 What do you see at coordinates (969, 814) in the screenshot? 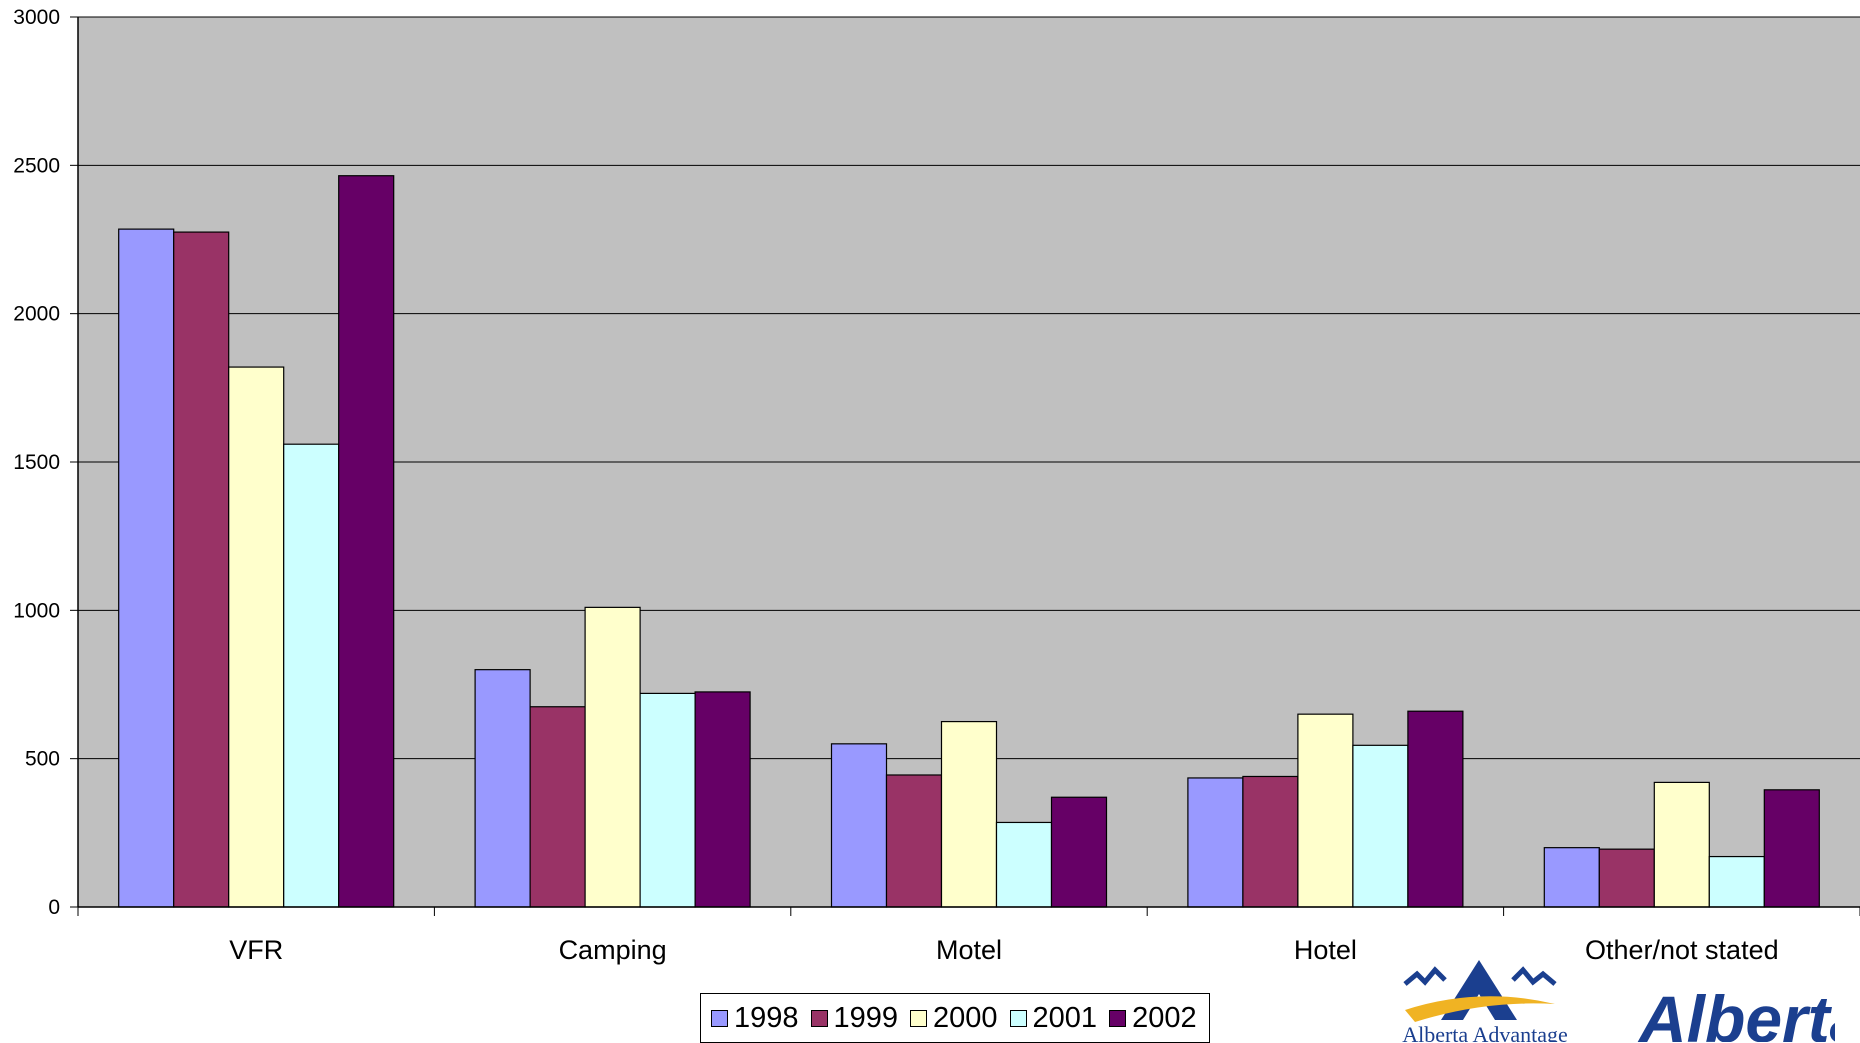
I see `bar-2000-motel` at bounding box center [969, 814].